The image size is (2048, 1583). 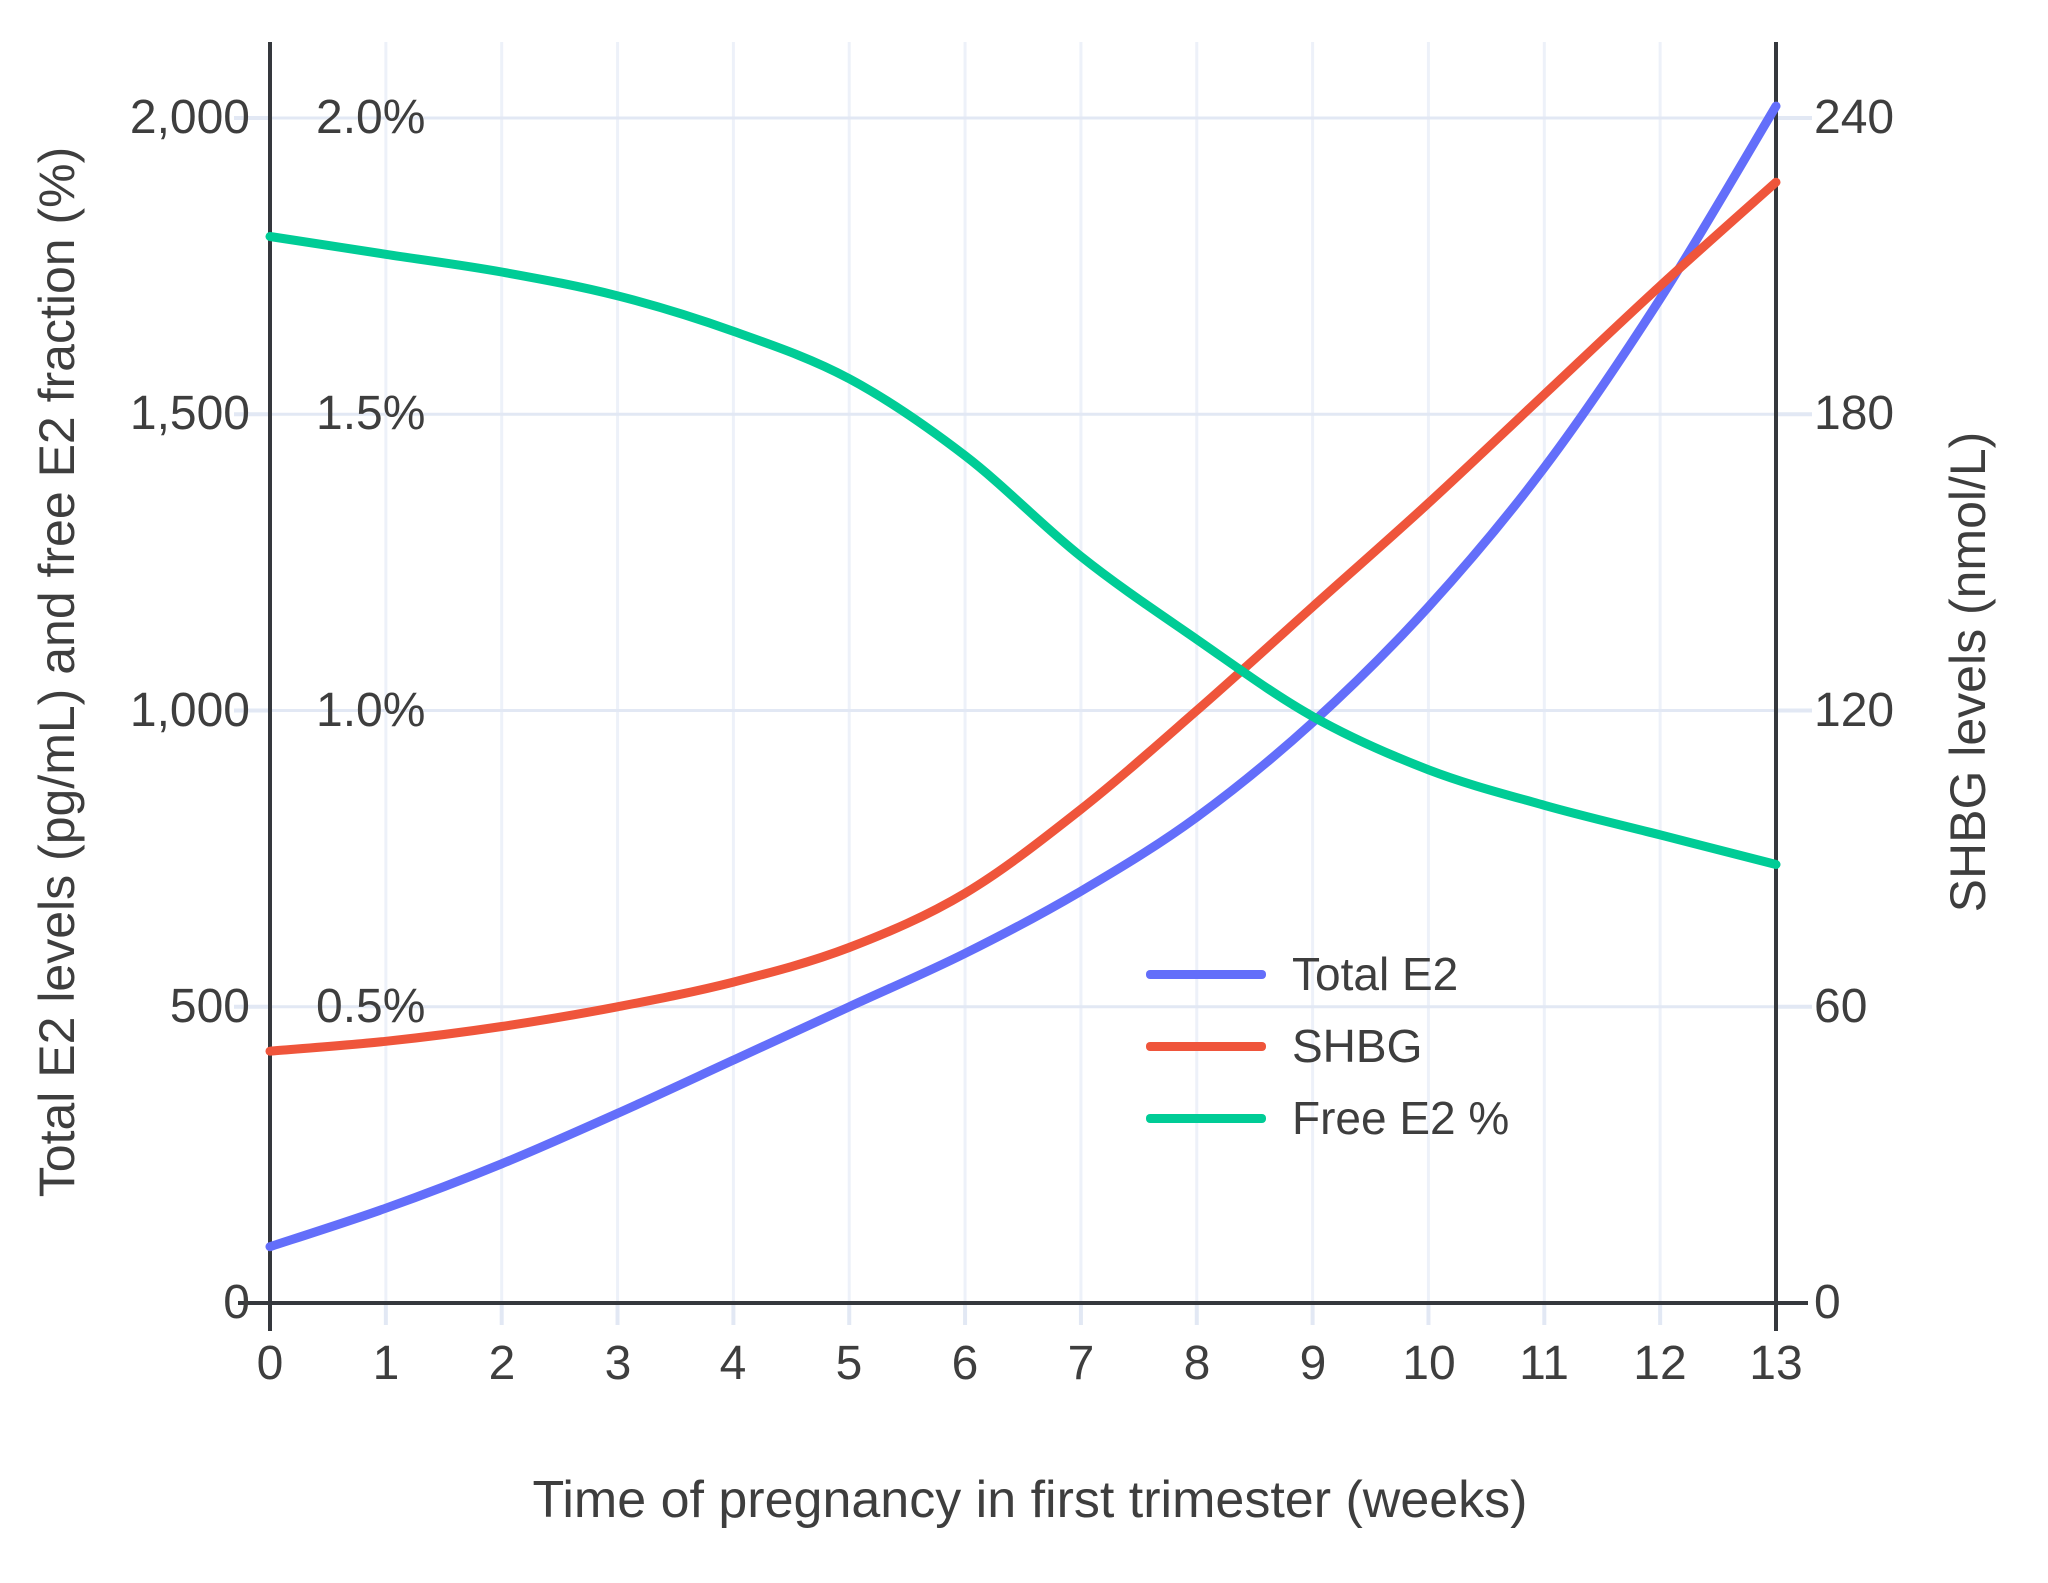 What do you see at coordinates (965, 1363) in the screenshot?
I see `x-tick-6: 6` at bounding box center [965, 1363].